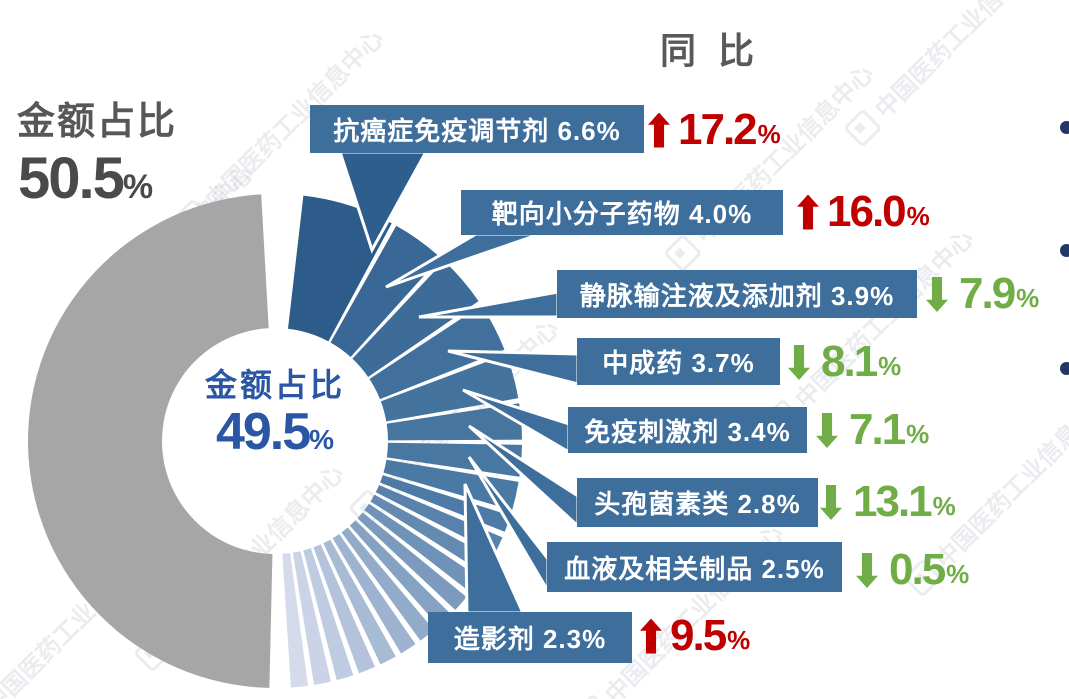 The height and width of the screenshot is (699, 1069). What do you see at coordinates (893, 501) in the screenshot?
I see `yoy-change-number: 13.1` at bounding box center [893, 501].